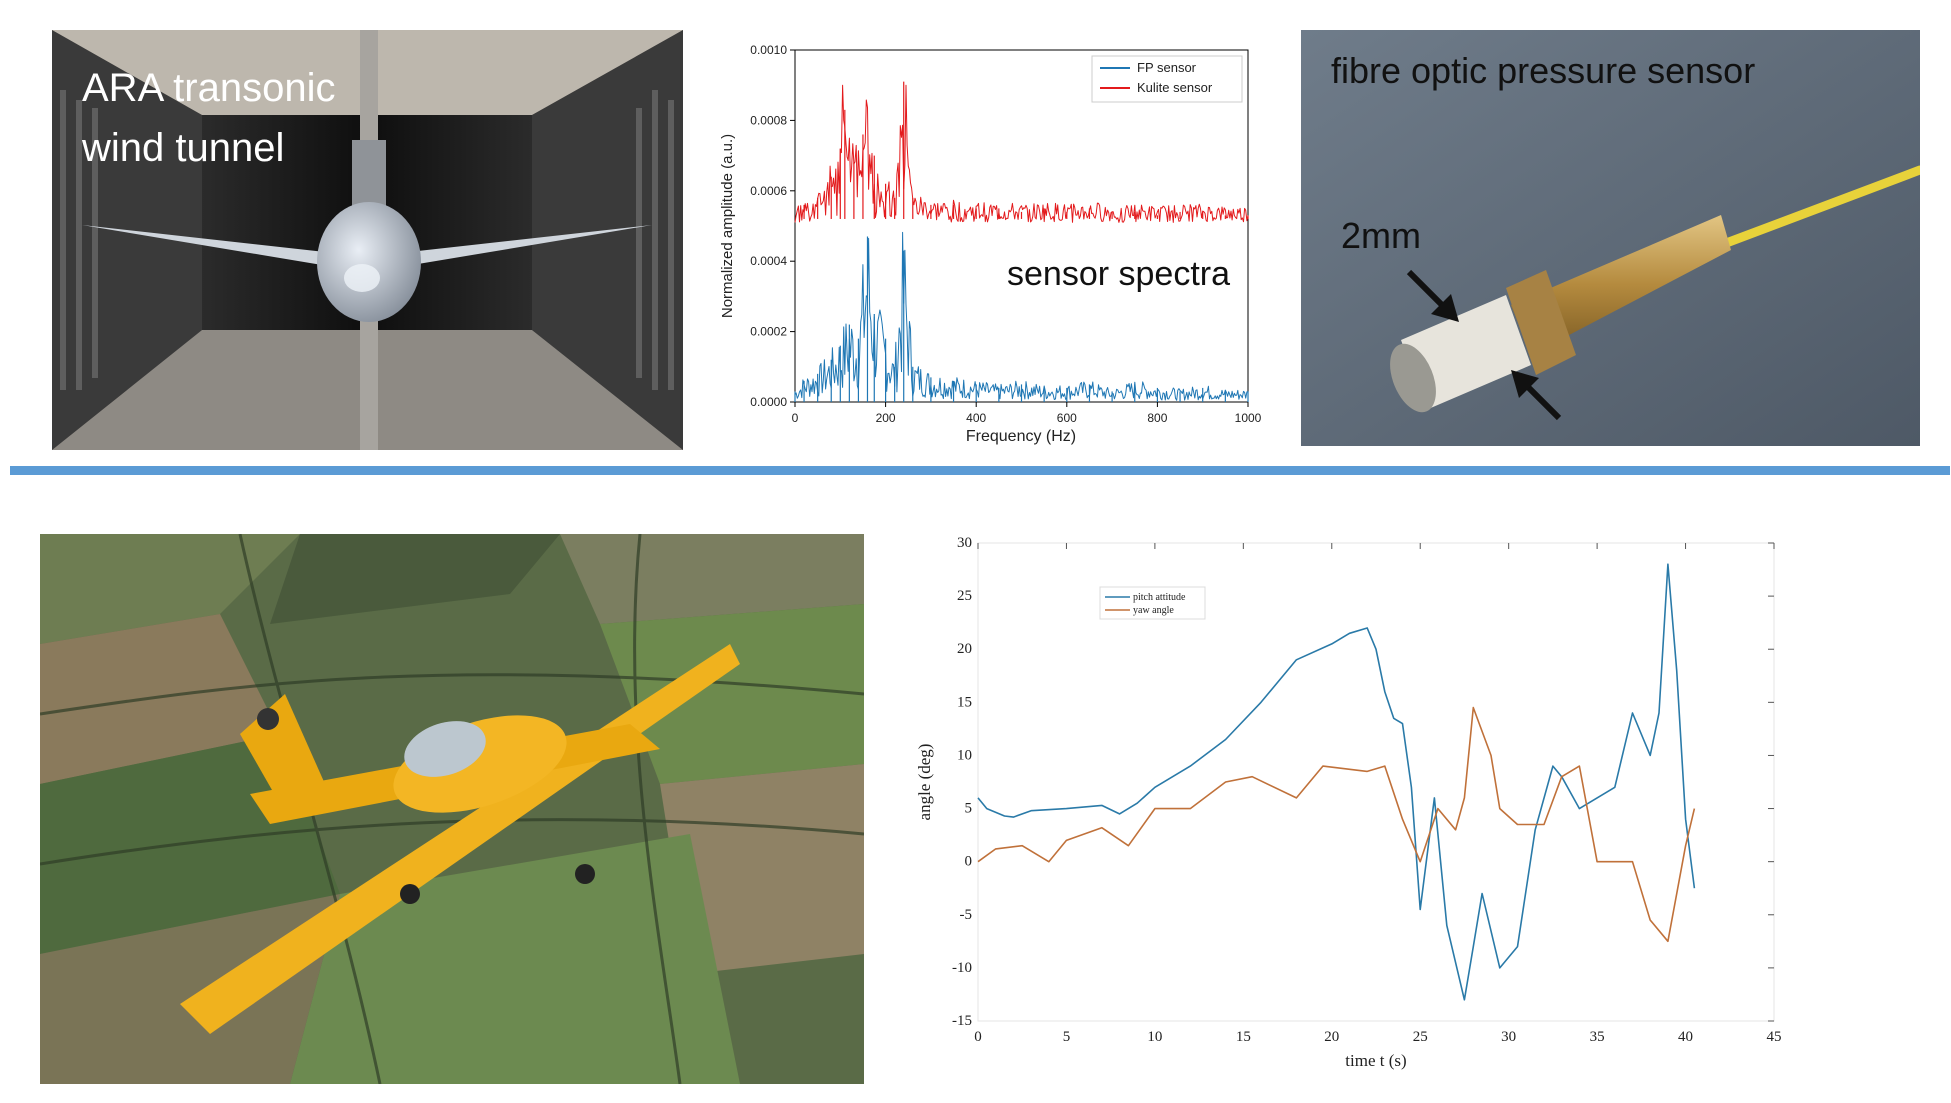 Image resolution: width=1951 pixels, height=1103 pixels. What do you see at coordinates (1597, 1037) in the screenshot?
I see `x-tick-label: 35` at bounding box center [1597, 1037].